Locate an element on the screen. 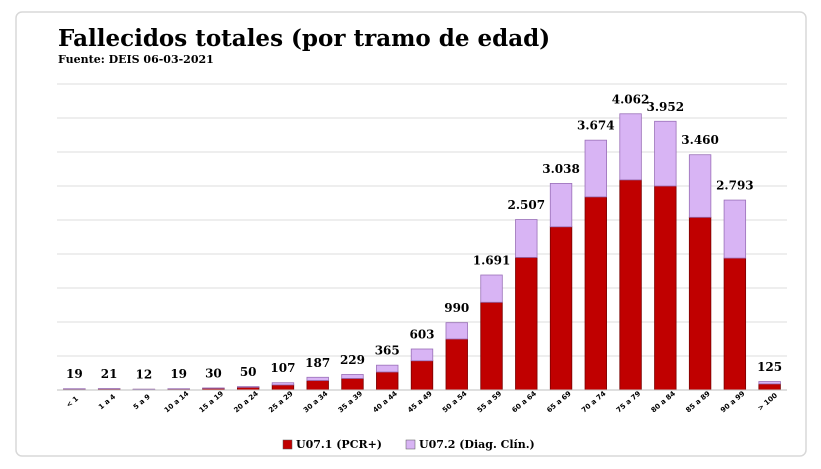 The width and height of the screenshot is (821, 469). total-label: 3.952 is located at coordinates (666, 107).